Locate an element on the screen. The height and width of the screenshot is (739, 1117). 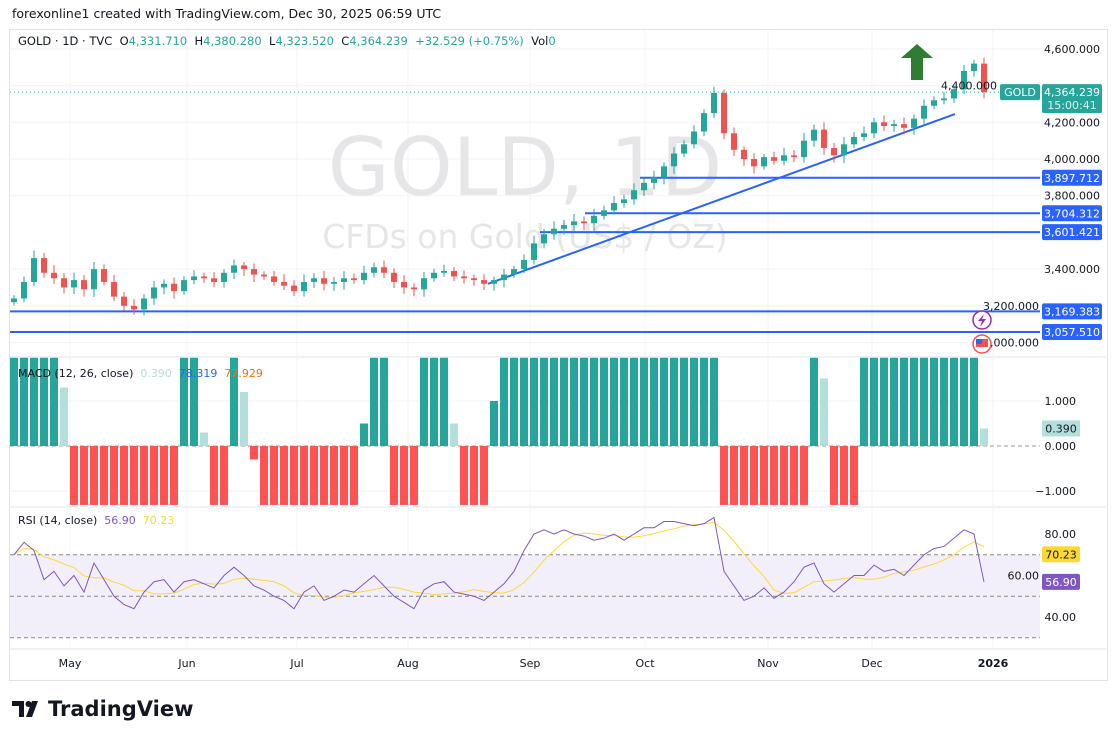
price-tick-label: 4,600.000 is located at coordinates (1072, 49).